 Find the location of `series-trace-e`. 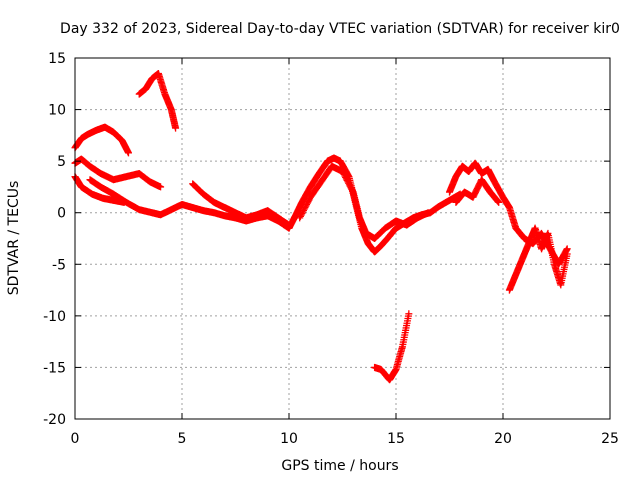

series-trace-e is located at coordinates (241, 204).